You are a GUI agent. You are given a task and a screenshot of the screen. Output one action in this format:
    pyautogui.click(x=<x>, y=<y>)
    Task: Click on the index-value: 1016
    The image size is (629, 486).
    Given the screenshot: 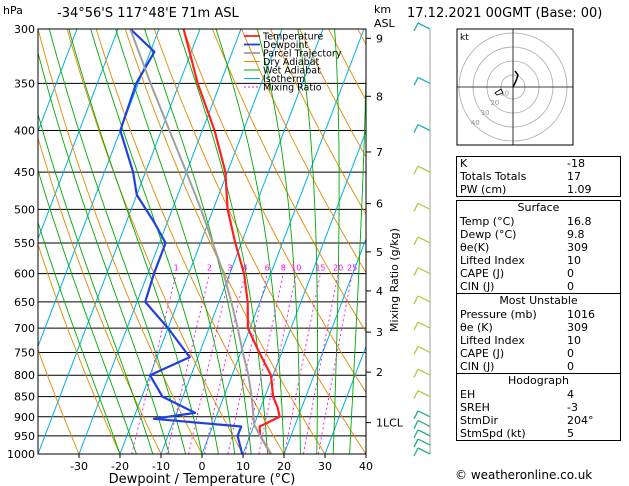 What is the action you would take?
    pyautogui.click(x=581, y=314)
    